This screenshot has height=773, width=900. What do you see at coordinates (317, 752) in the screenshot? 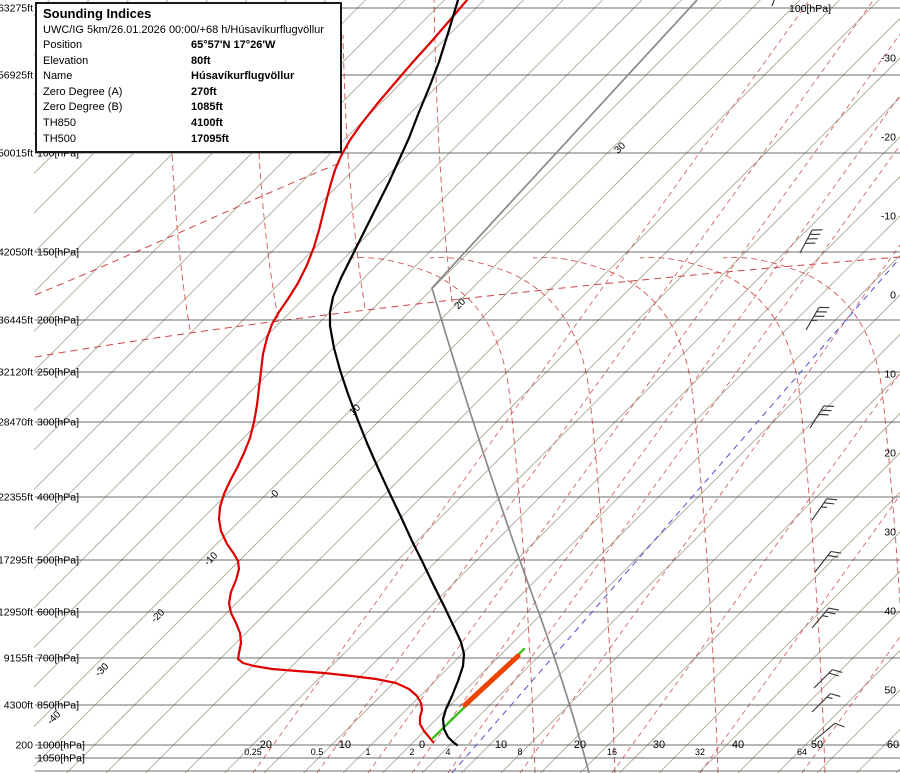
I see `mixing-ratio-label: 0.5` at bounding box center [317, 752].